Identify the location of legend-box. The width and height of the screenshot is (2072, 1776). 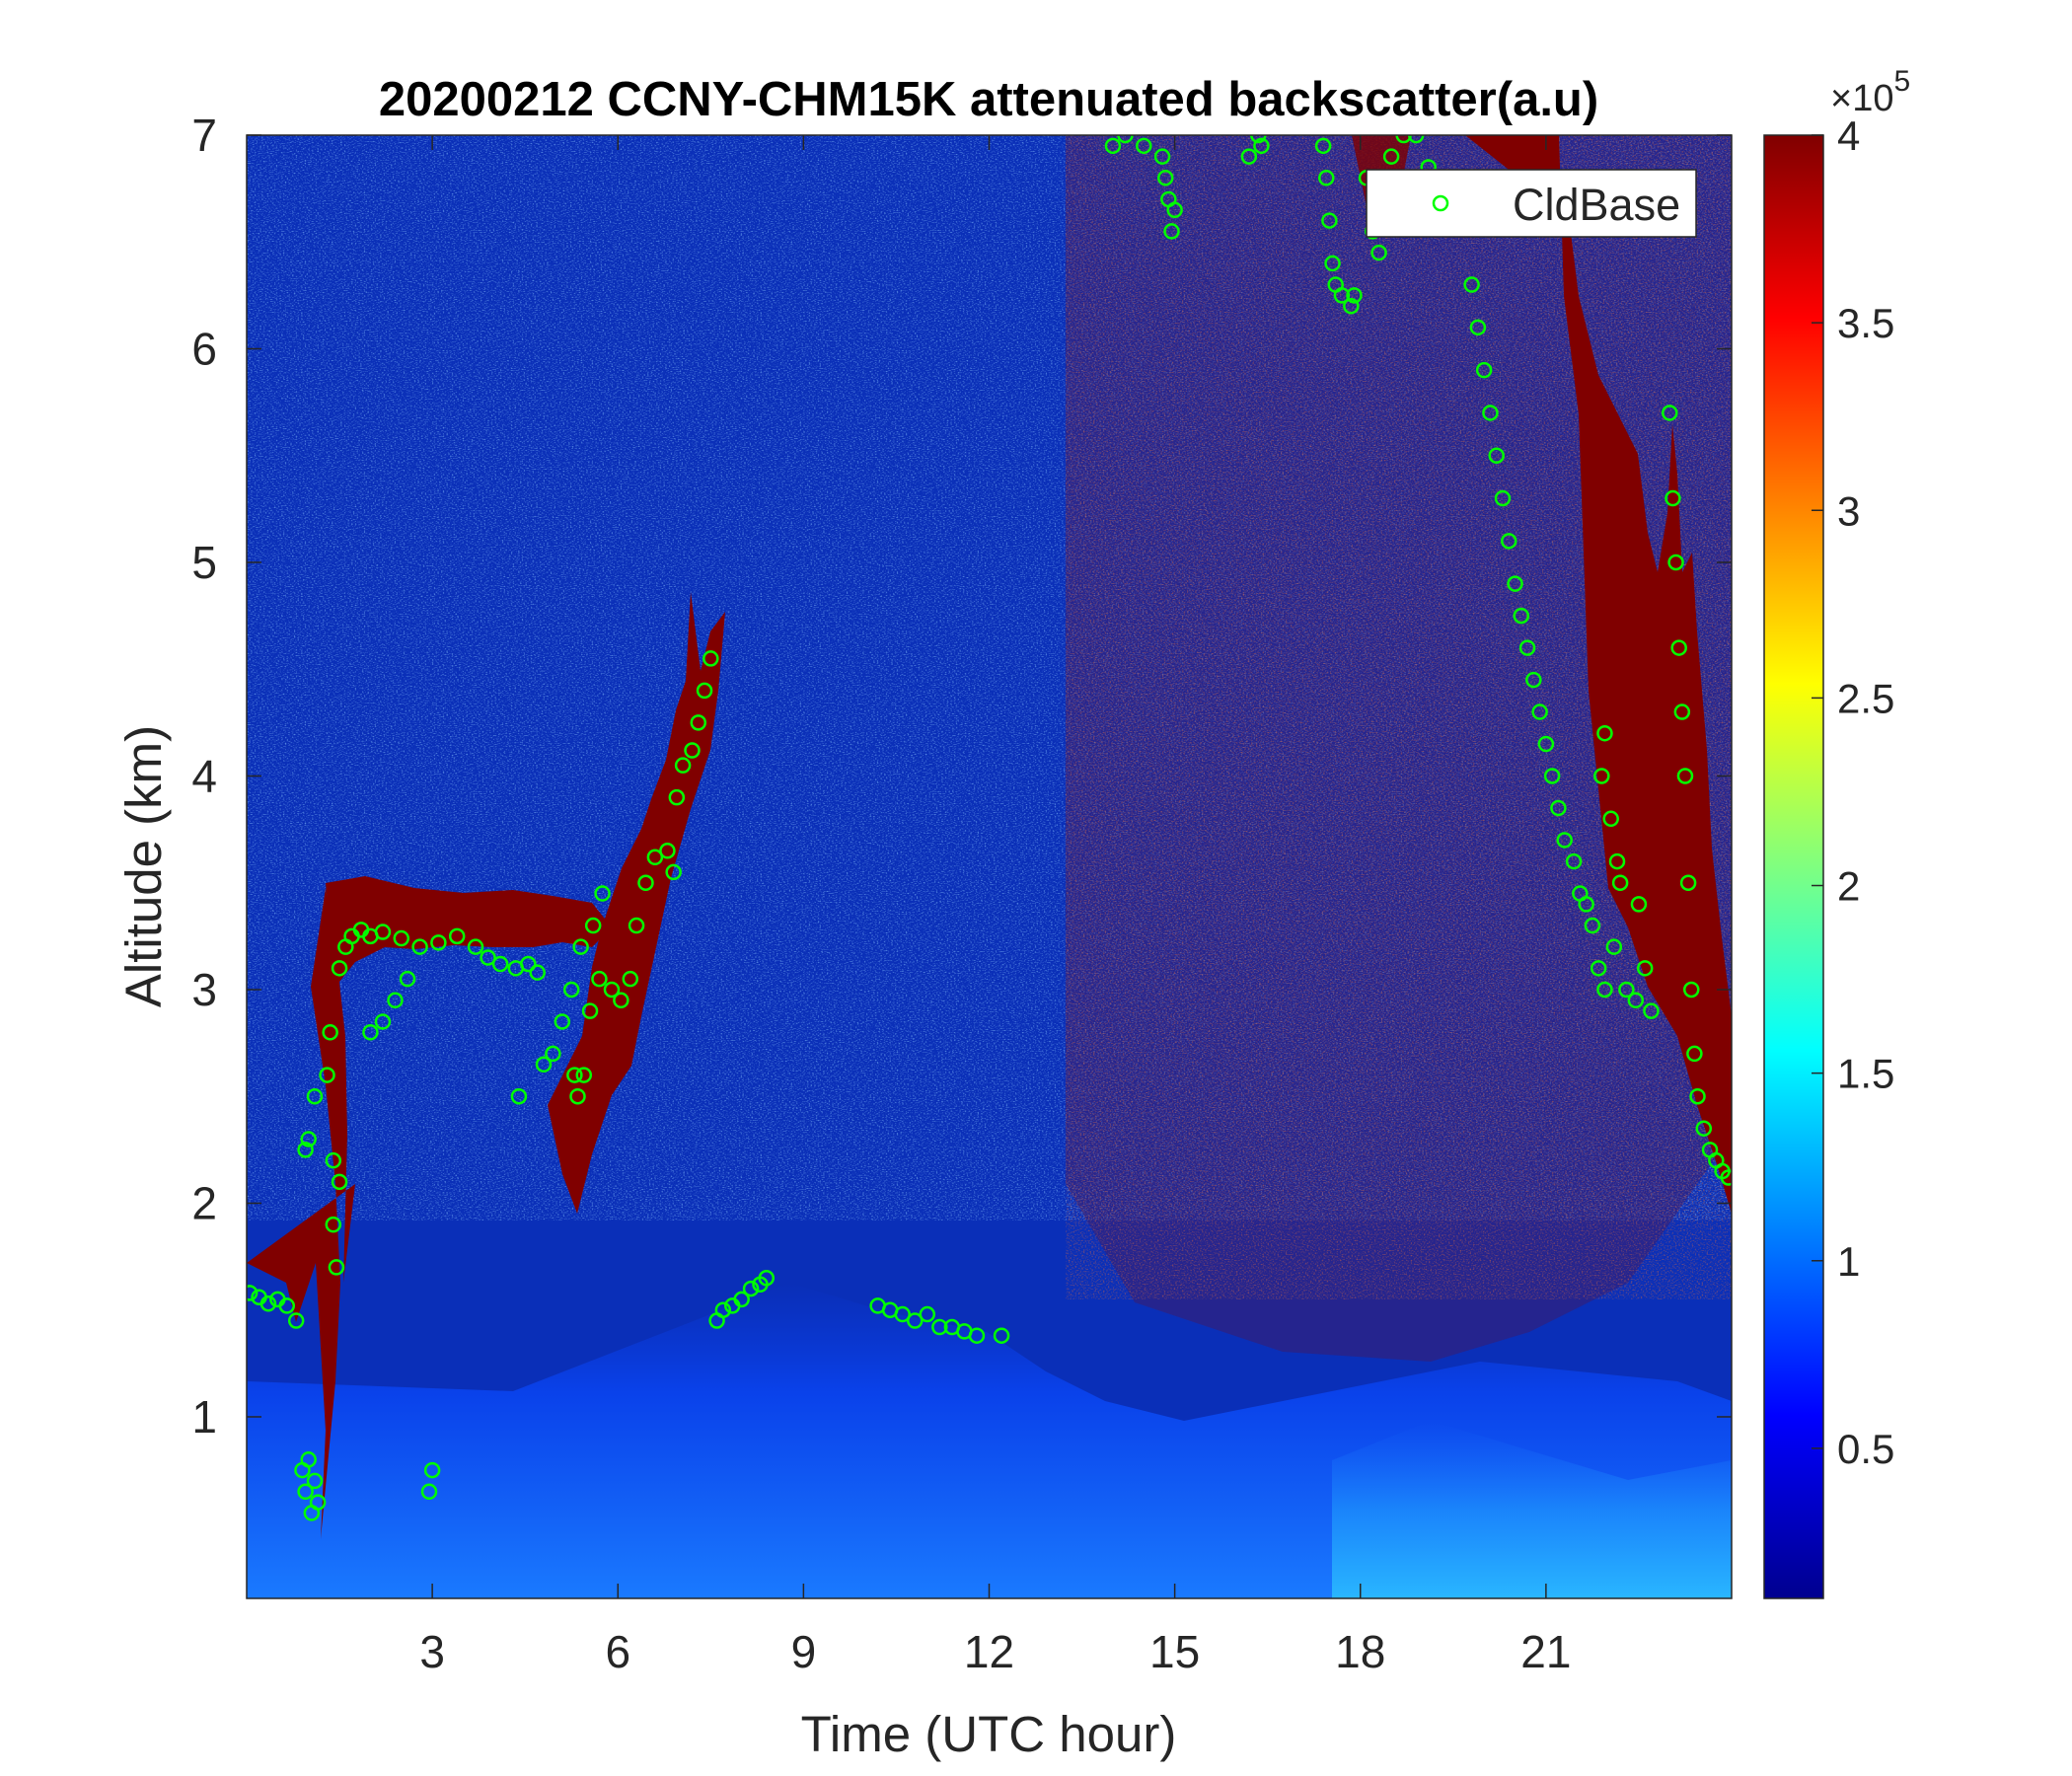
(1532, 204).